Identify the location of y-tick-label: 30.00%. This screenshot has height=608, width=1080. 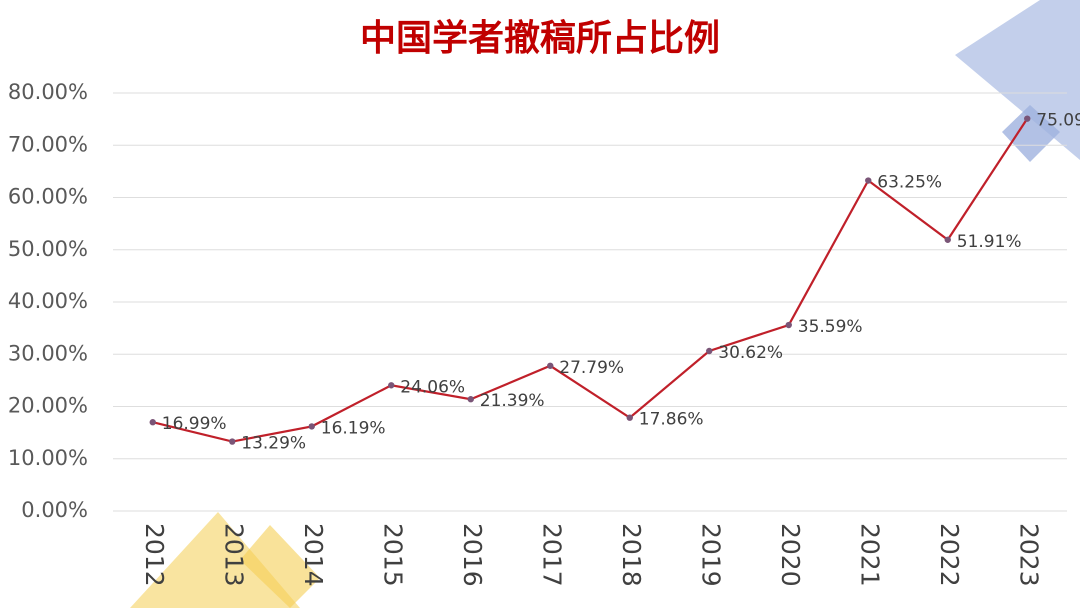
(48, 353).